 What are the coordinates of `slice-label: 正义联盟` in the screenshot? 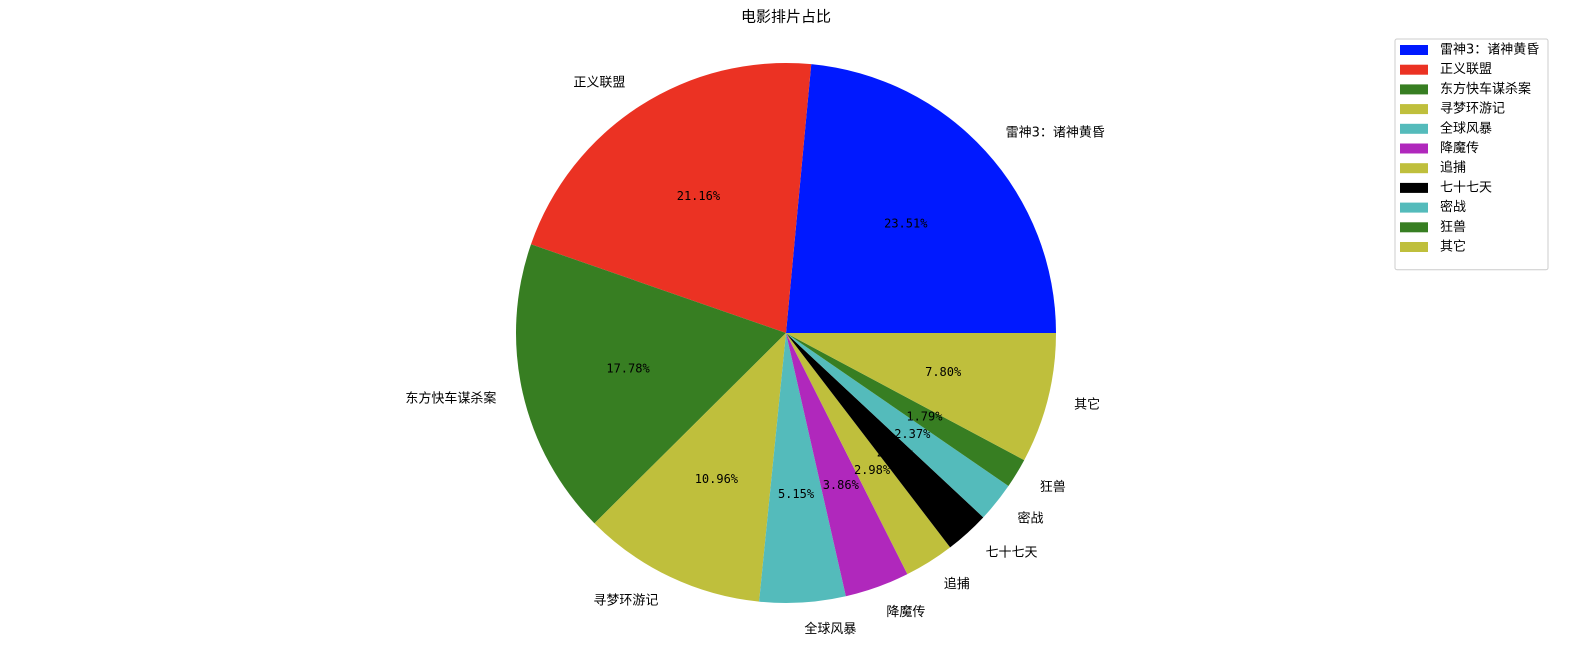 It's located at (599, 83).